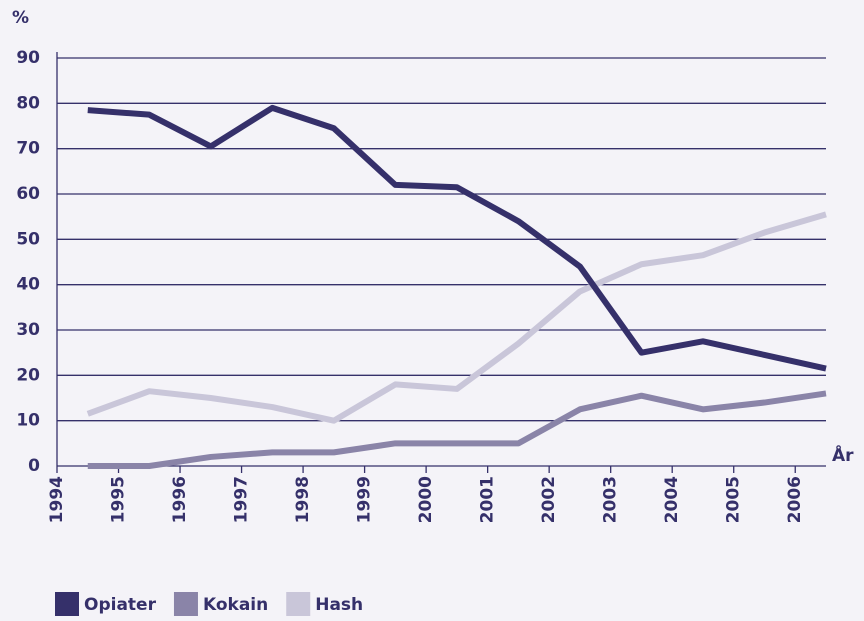  Describe the element at coordinates (28, 149) in the screenshot. I see `y-tick-label: 70` at that location.